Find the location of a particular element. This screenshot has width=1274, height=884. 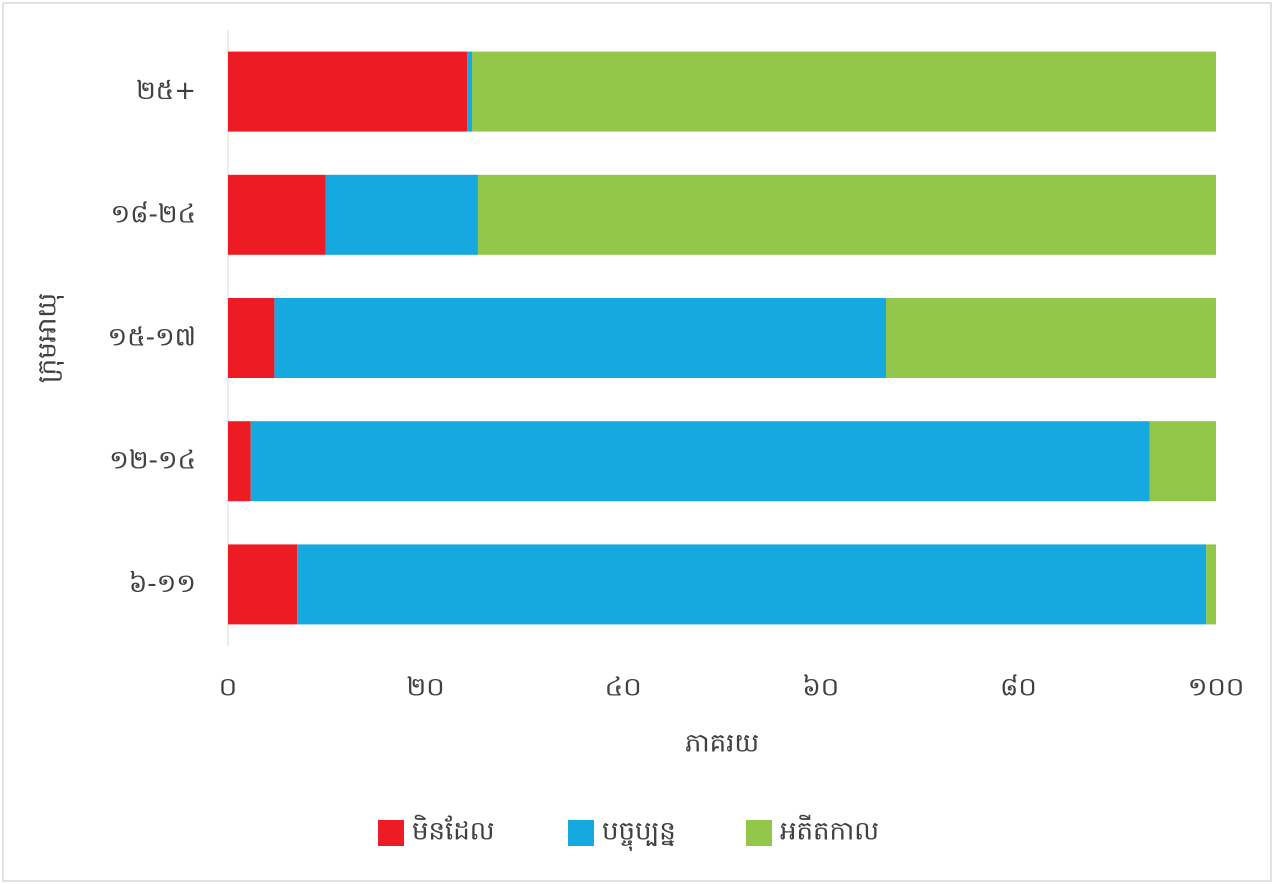

y-tick-label: ២៥+ is located at coordinates (166, 91).